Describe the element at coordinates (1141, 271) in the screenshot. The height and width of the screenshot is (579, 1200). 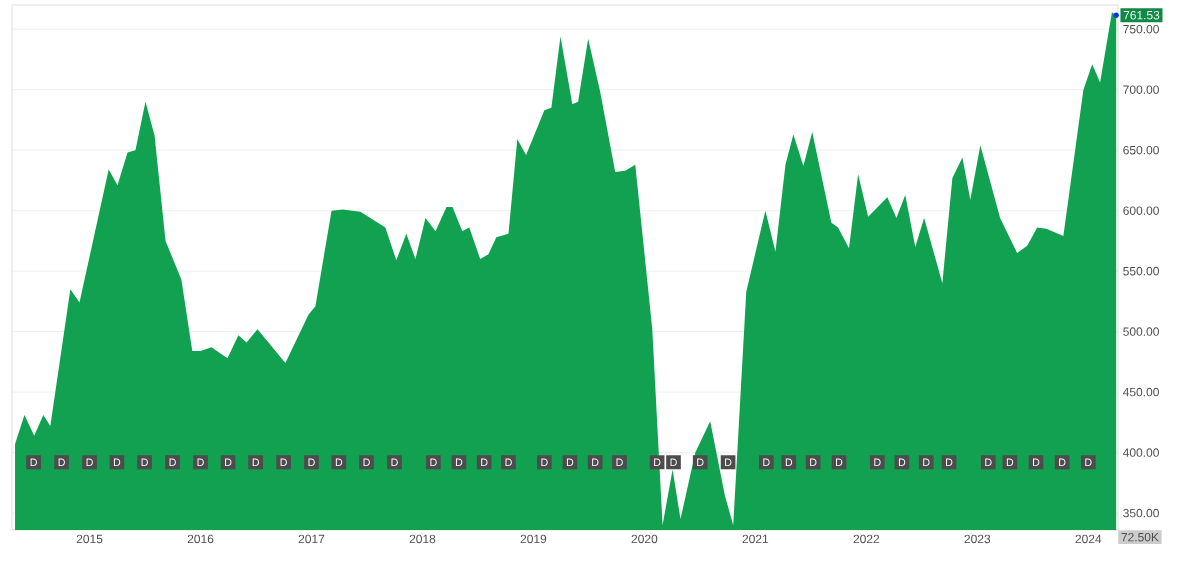
I see `y-tick-label: 550.00` at that location.